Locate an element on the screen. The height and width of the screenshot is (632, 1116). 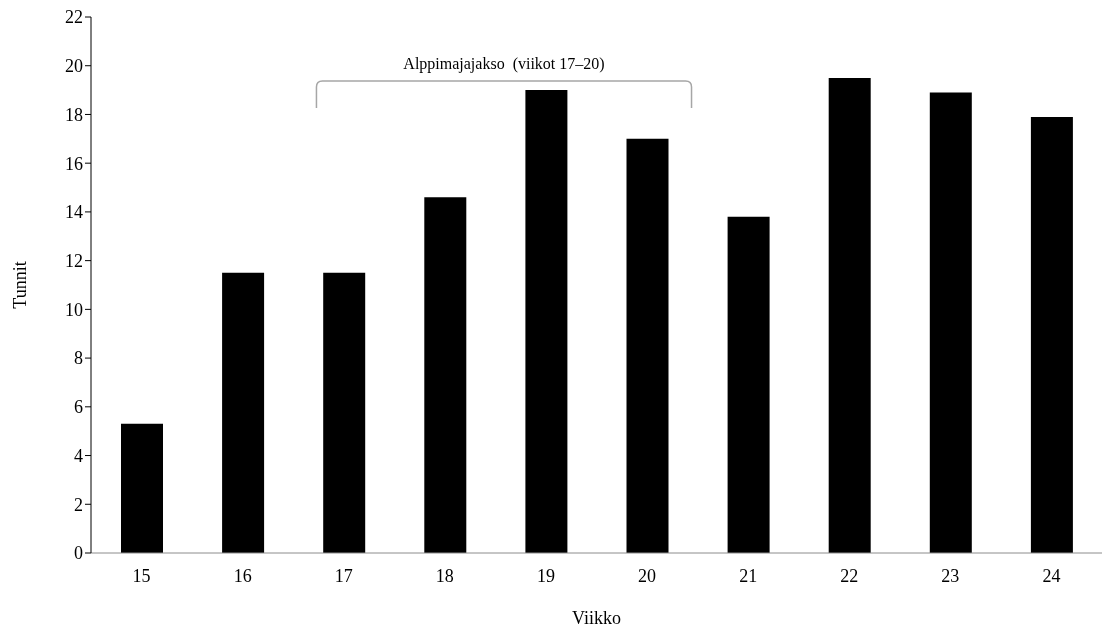
x-tick-label: 18 is located at coordinates (444, 575).